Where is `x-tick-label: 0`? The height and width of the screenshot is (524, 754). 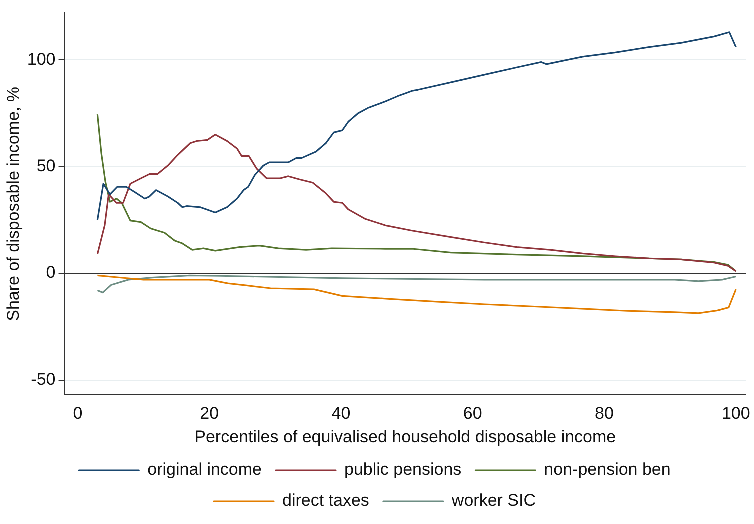 x-tick-label: 0 is located at coordinates (78, 414).